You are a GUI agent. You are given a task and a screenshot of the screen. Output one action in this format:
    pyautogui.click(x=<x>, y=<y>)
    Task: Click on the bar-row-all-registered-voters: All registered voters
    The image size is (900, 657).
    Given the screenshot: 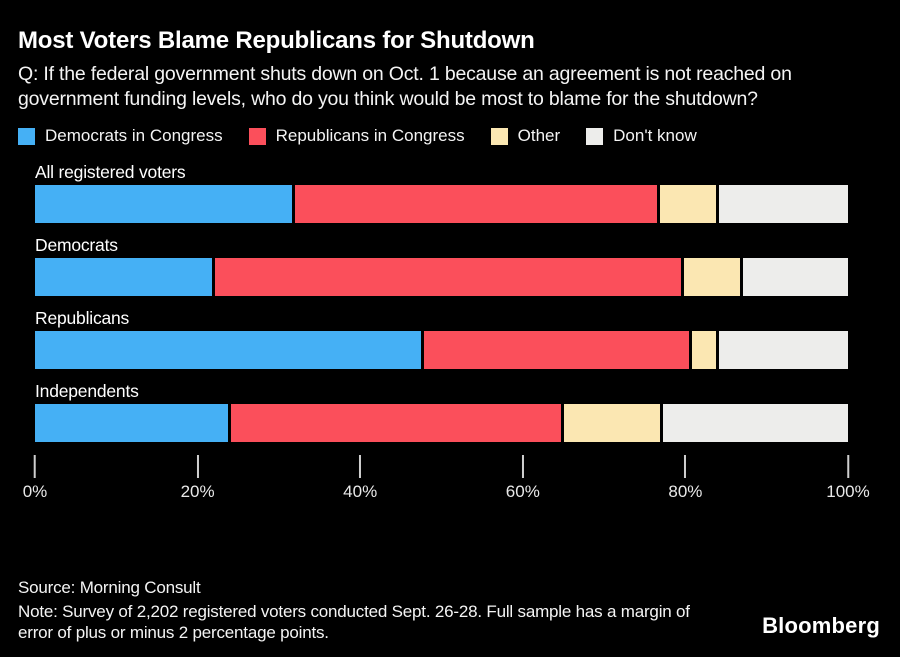 What is the action you would take?
    pyautogui.click(x=441, y=193)
    